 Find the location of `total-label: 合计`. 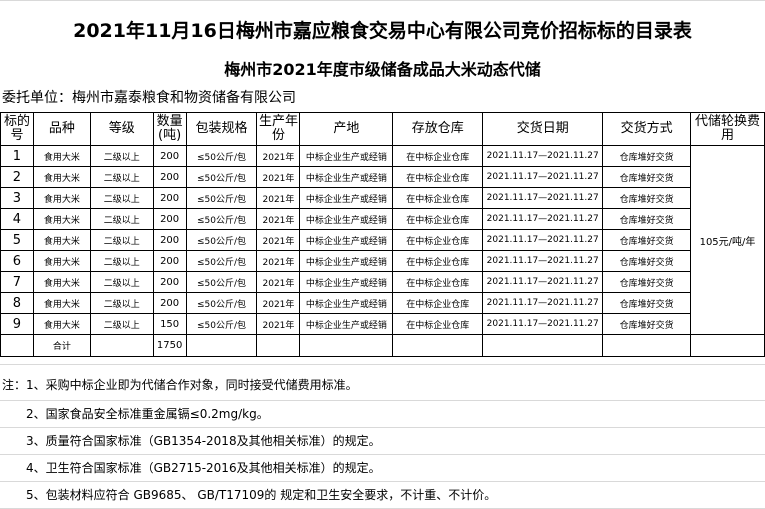

total-label: 合计 is located at coordinates (61, 345).